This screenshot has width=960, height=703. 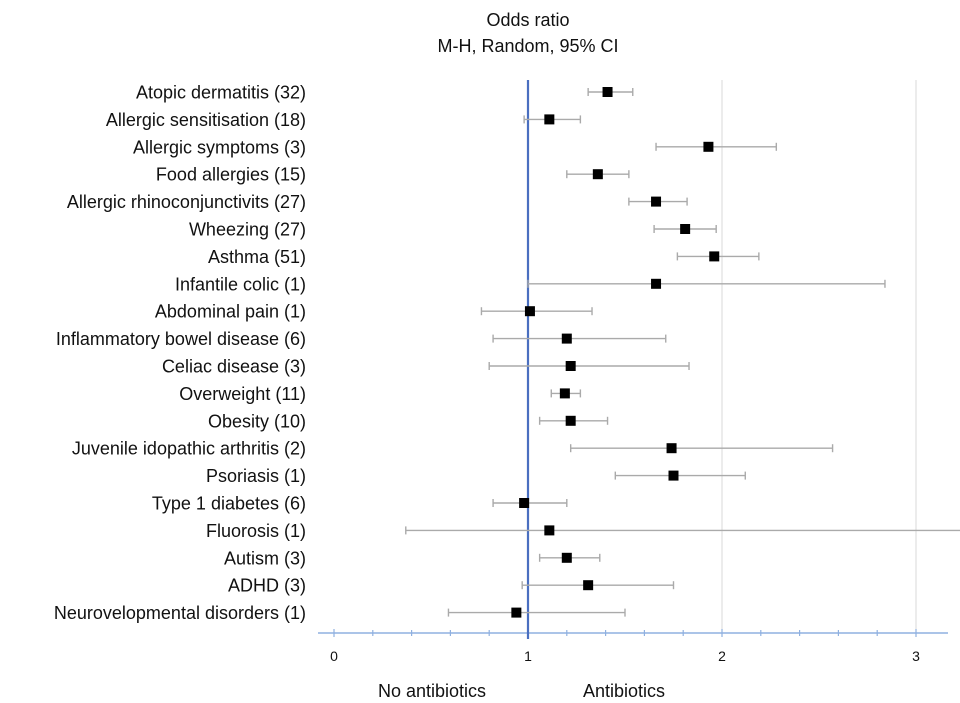 I want to click on row-label: Inflammatory bowel disease (6), so click(x=181, y=339).